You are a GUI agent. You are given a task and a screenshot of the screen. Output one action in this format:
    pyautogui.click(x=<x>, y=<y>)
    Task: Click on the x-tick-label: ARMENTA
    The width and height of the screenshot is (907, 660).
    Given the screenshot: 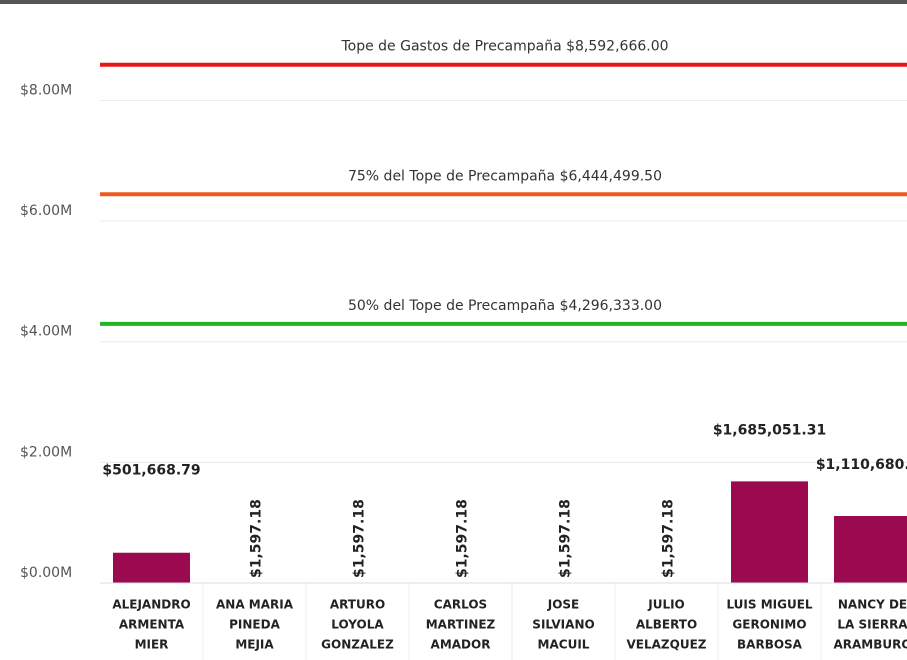 What is the action you would take?
    pyautogui.click(x=152, y=625)
    